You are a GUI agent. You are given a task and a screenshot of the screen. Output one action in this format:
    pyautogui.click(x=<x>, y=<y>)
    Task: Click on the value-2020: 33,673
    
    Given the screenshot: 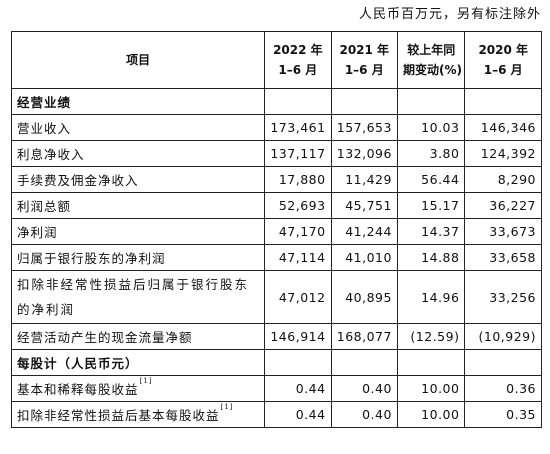 What is the action you would take?
    pyautogui.click(x=503, y=231)
    